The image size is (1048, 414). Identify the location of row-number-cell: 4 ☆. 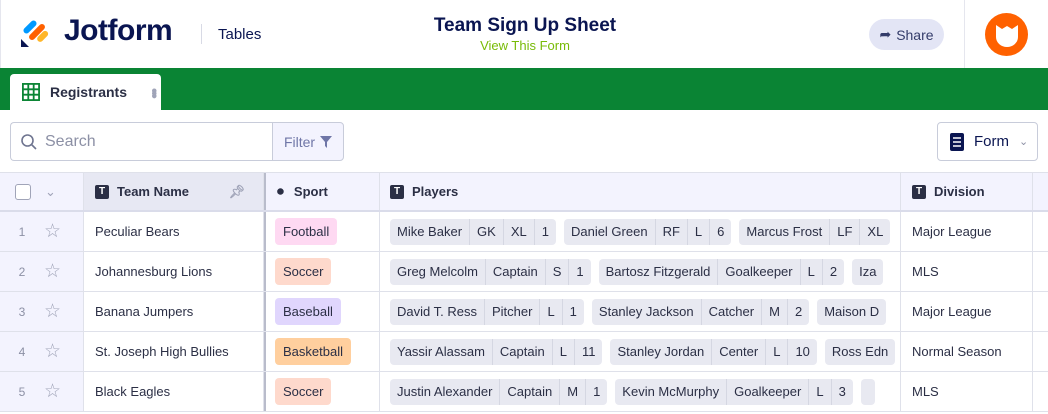
(42, 351).